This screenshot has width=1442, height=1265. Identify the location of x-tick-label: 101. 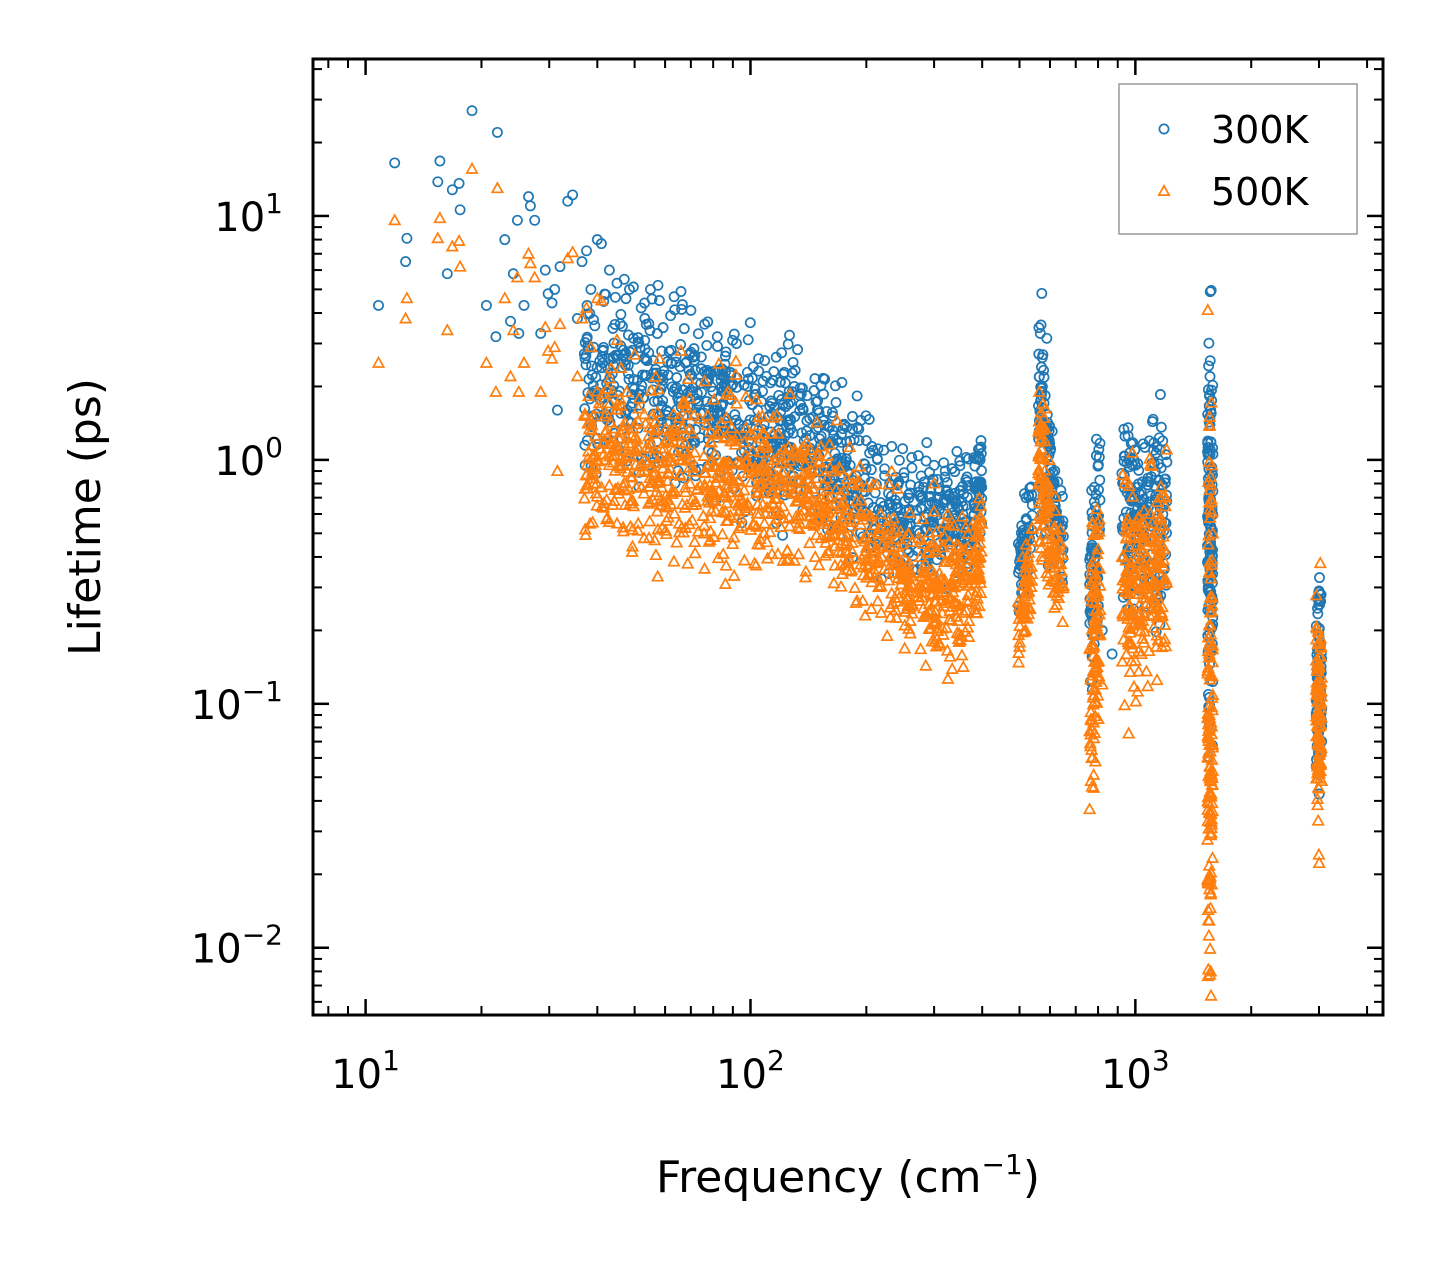
(365, 1071).